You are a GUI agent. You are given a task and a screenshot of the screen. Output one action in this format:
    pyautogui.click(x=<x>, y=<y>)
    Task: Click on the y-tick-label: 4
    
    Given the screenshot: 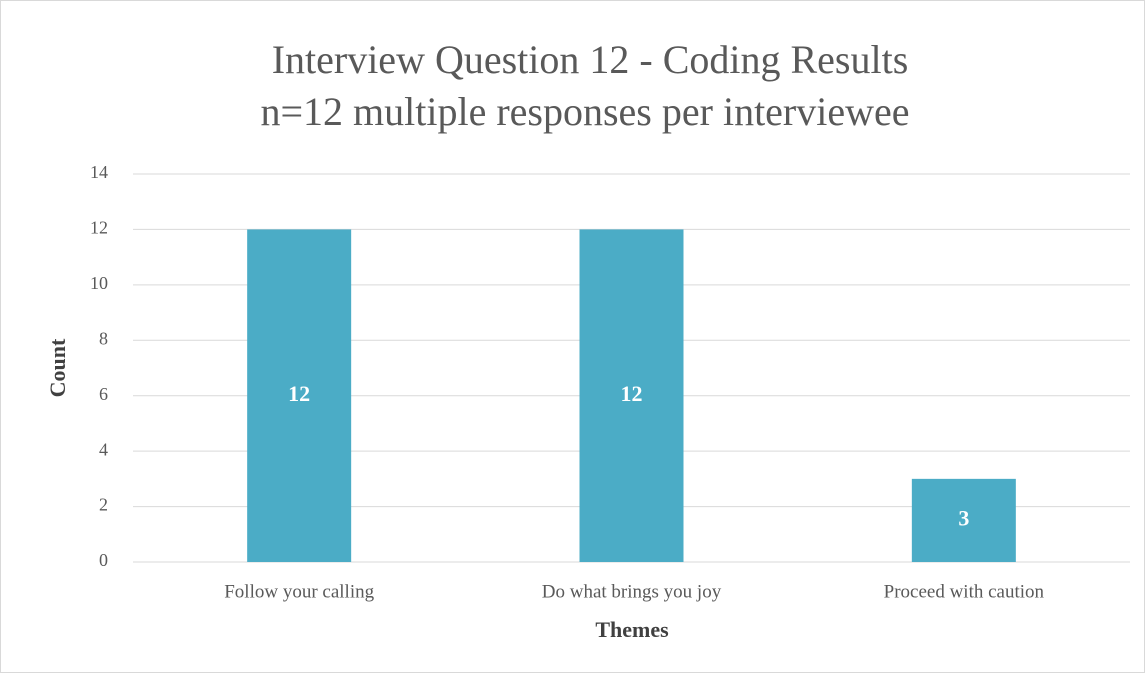 What is the action you would take?
    pyautogui.click(x=103, y=449)
    